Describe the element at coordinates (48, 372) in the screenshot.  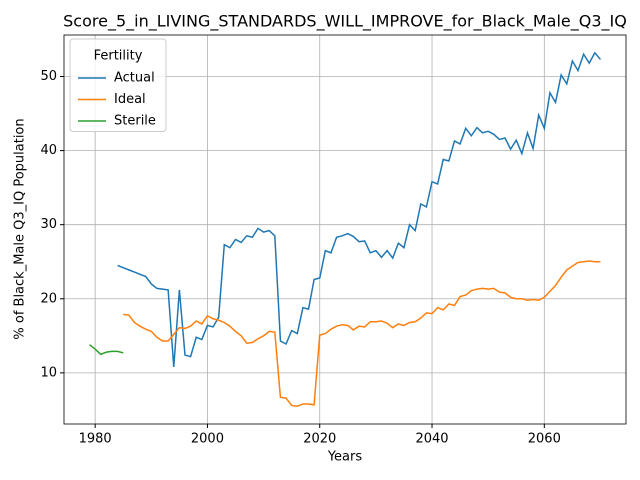
I see `y-tick-label: 10` at that location.